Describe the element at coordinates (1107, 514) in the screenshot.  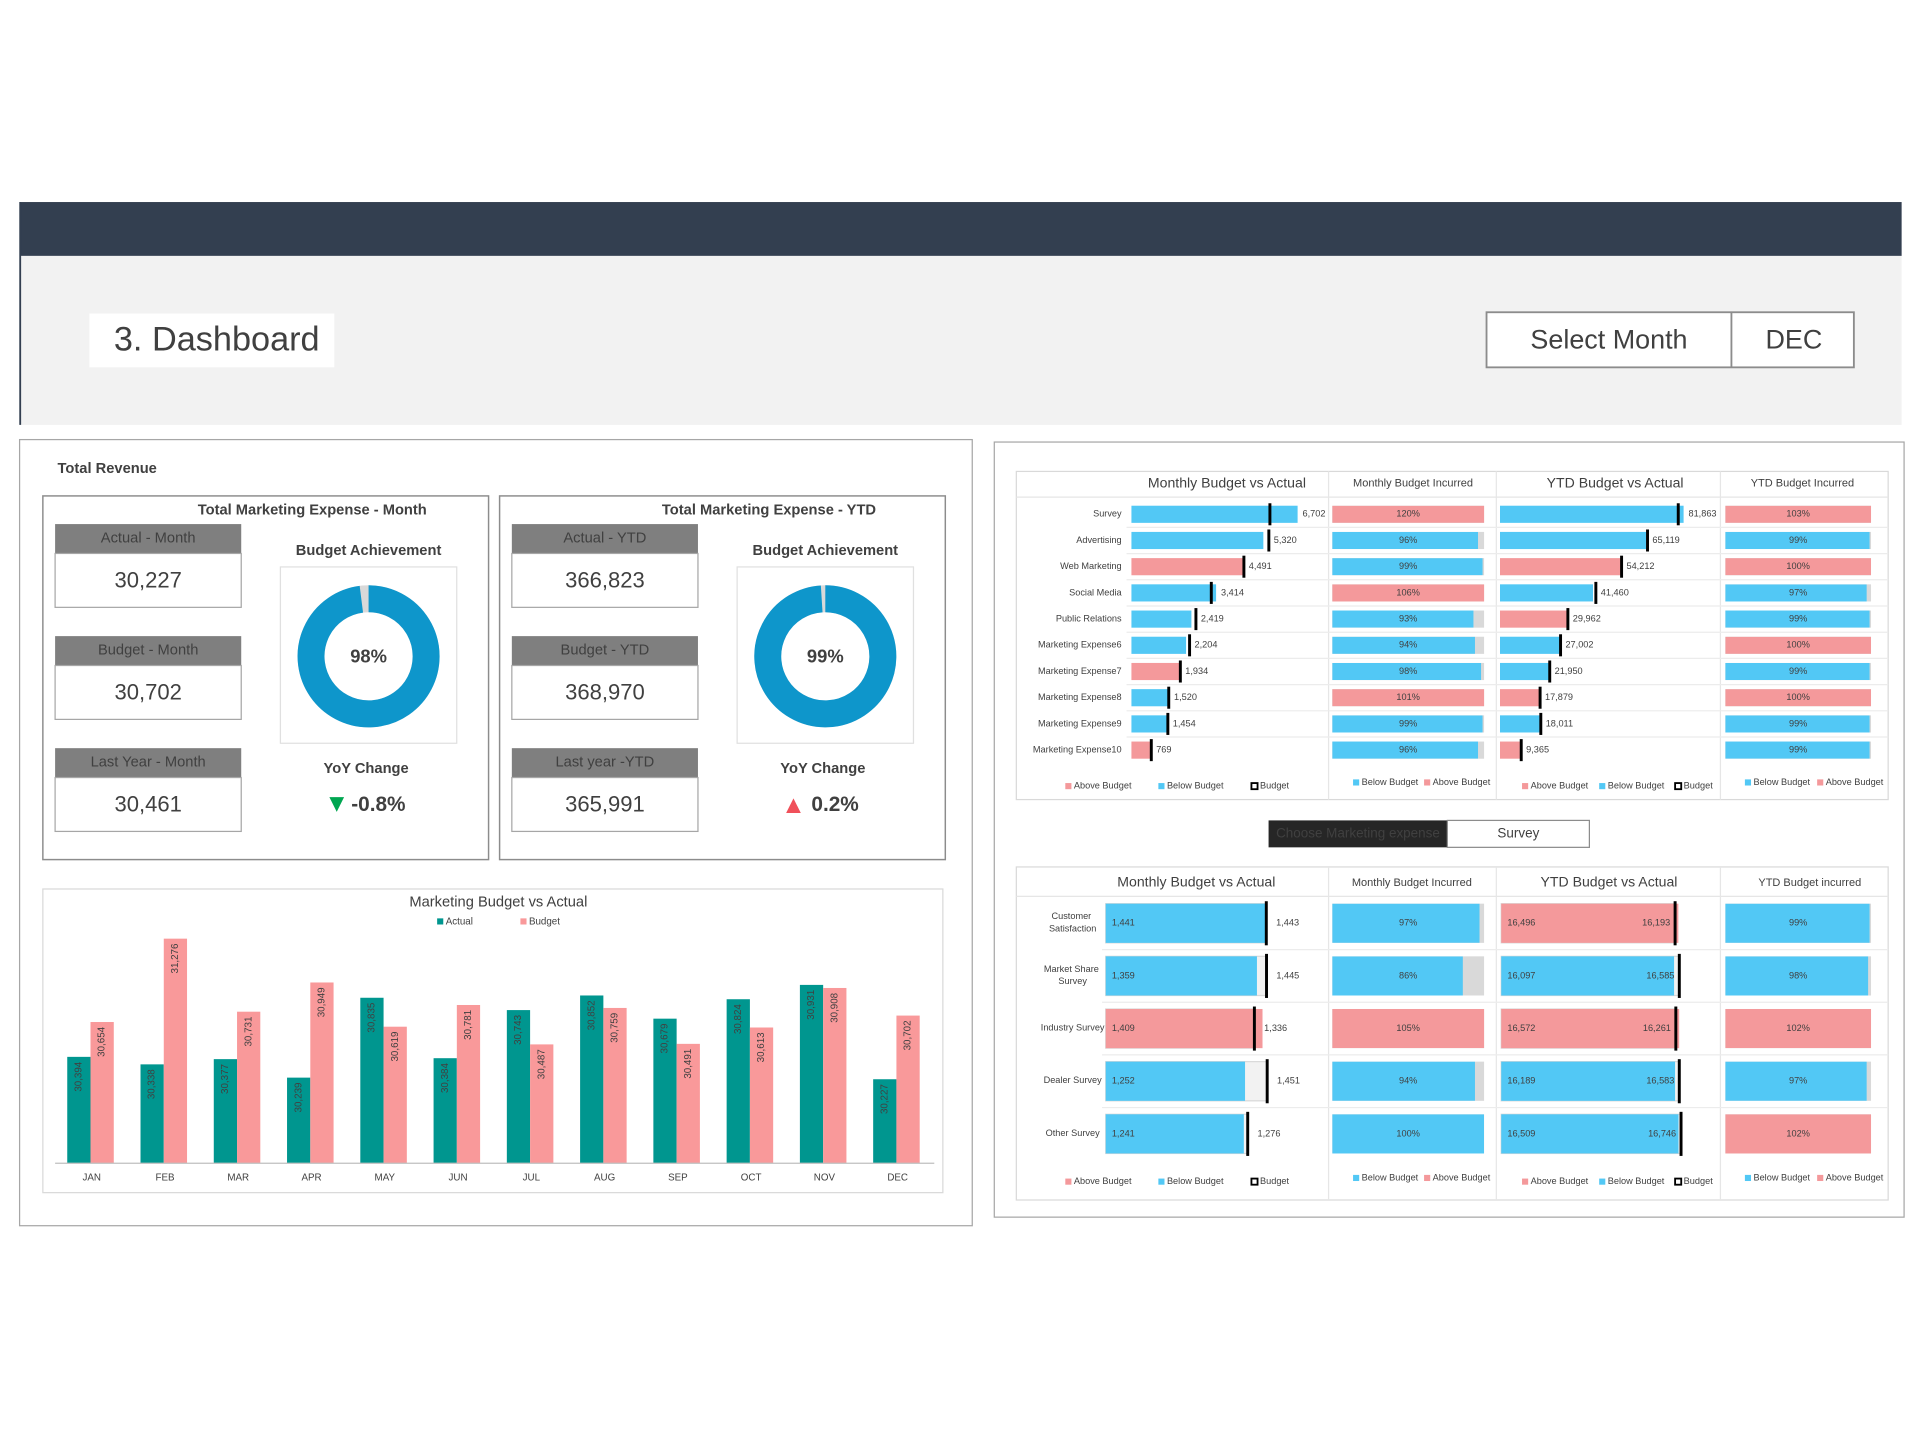
I see `row-label: Survey` at that location.